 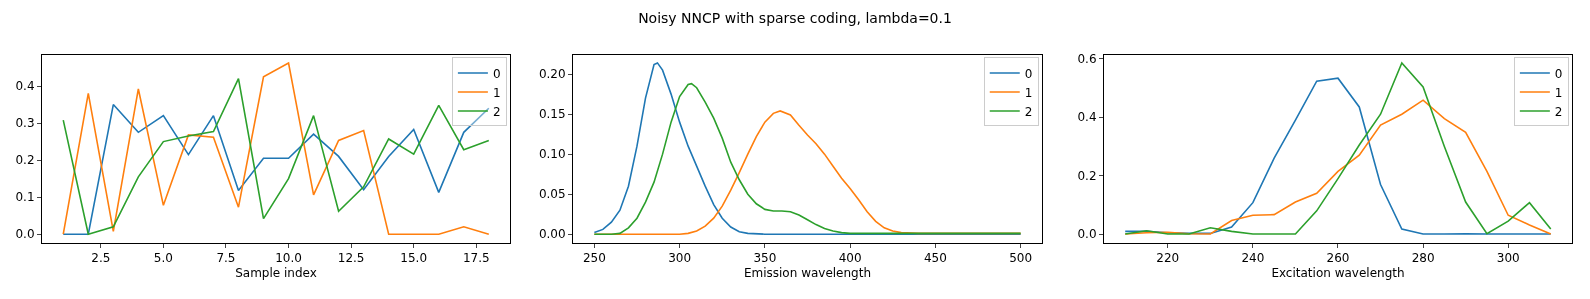 I want to click on x-axis-title: Sample index, so click(x=276, y=273).